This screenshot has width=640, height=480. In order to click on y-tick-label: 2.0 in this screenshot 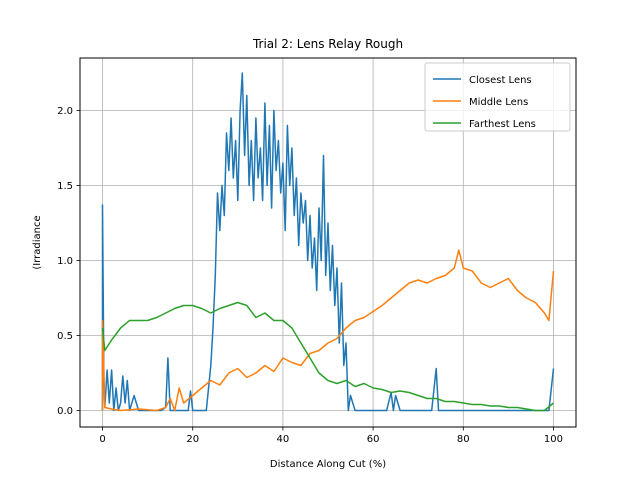, I will do `click(65, 111)`.